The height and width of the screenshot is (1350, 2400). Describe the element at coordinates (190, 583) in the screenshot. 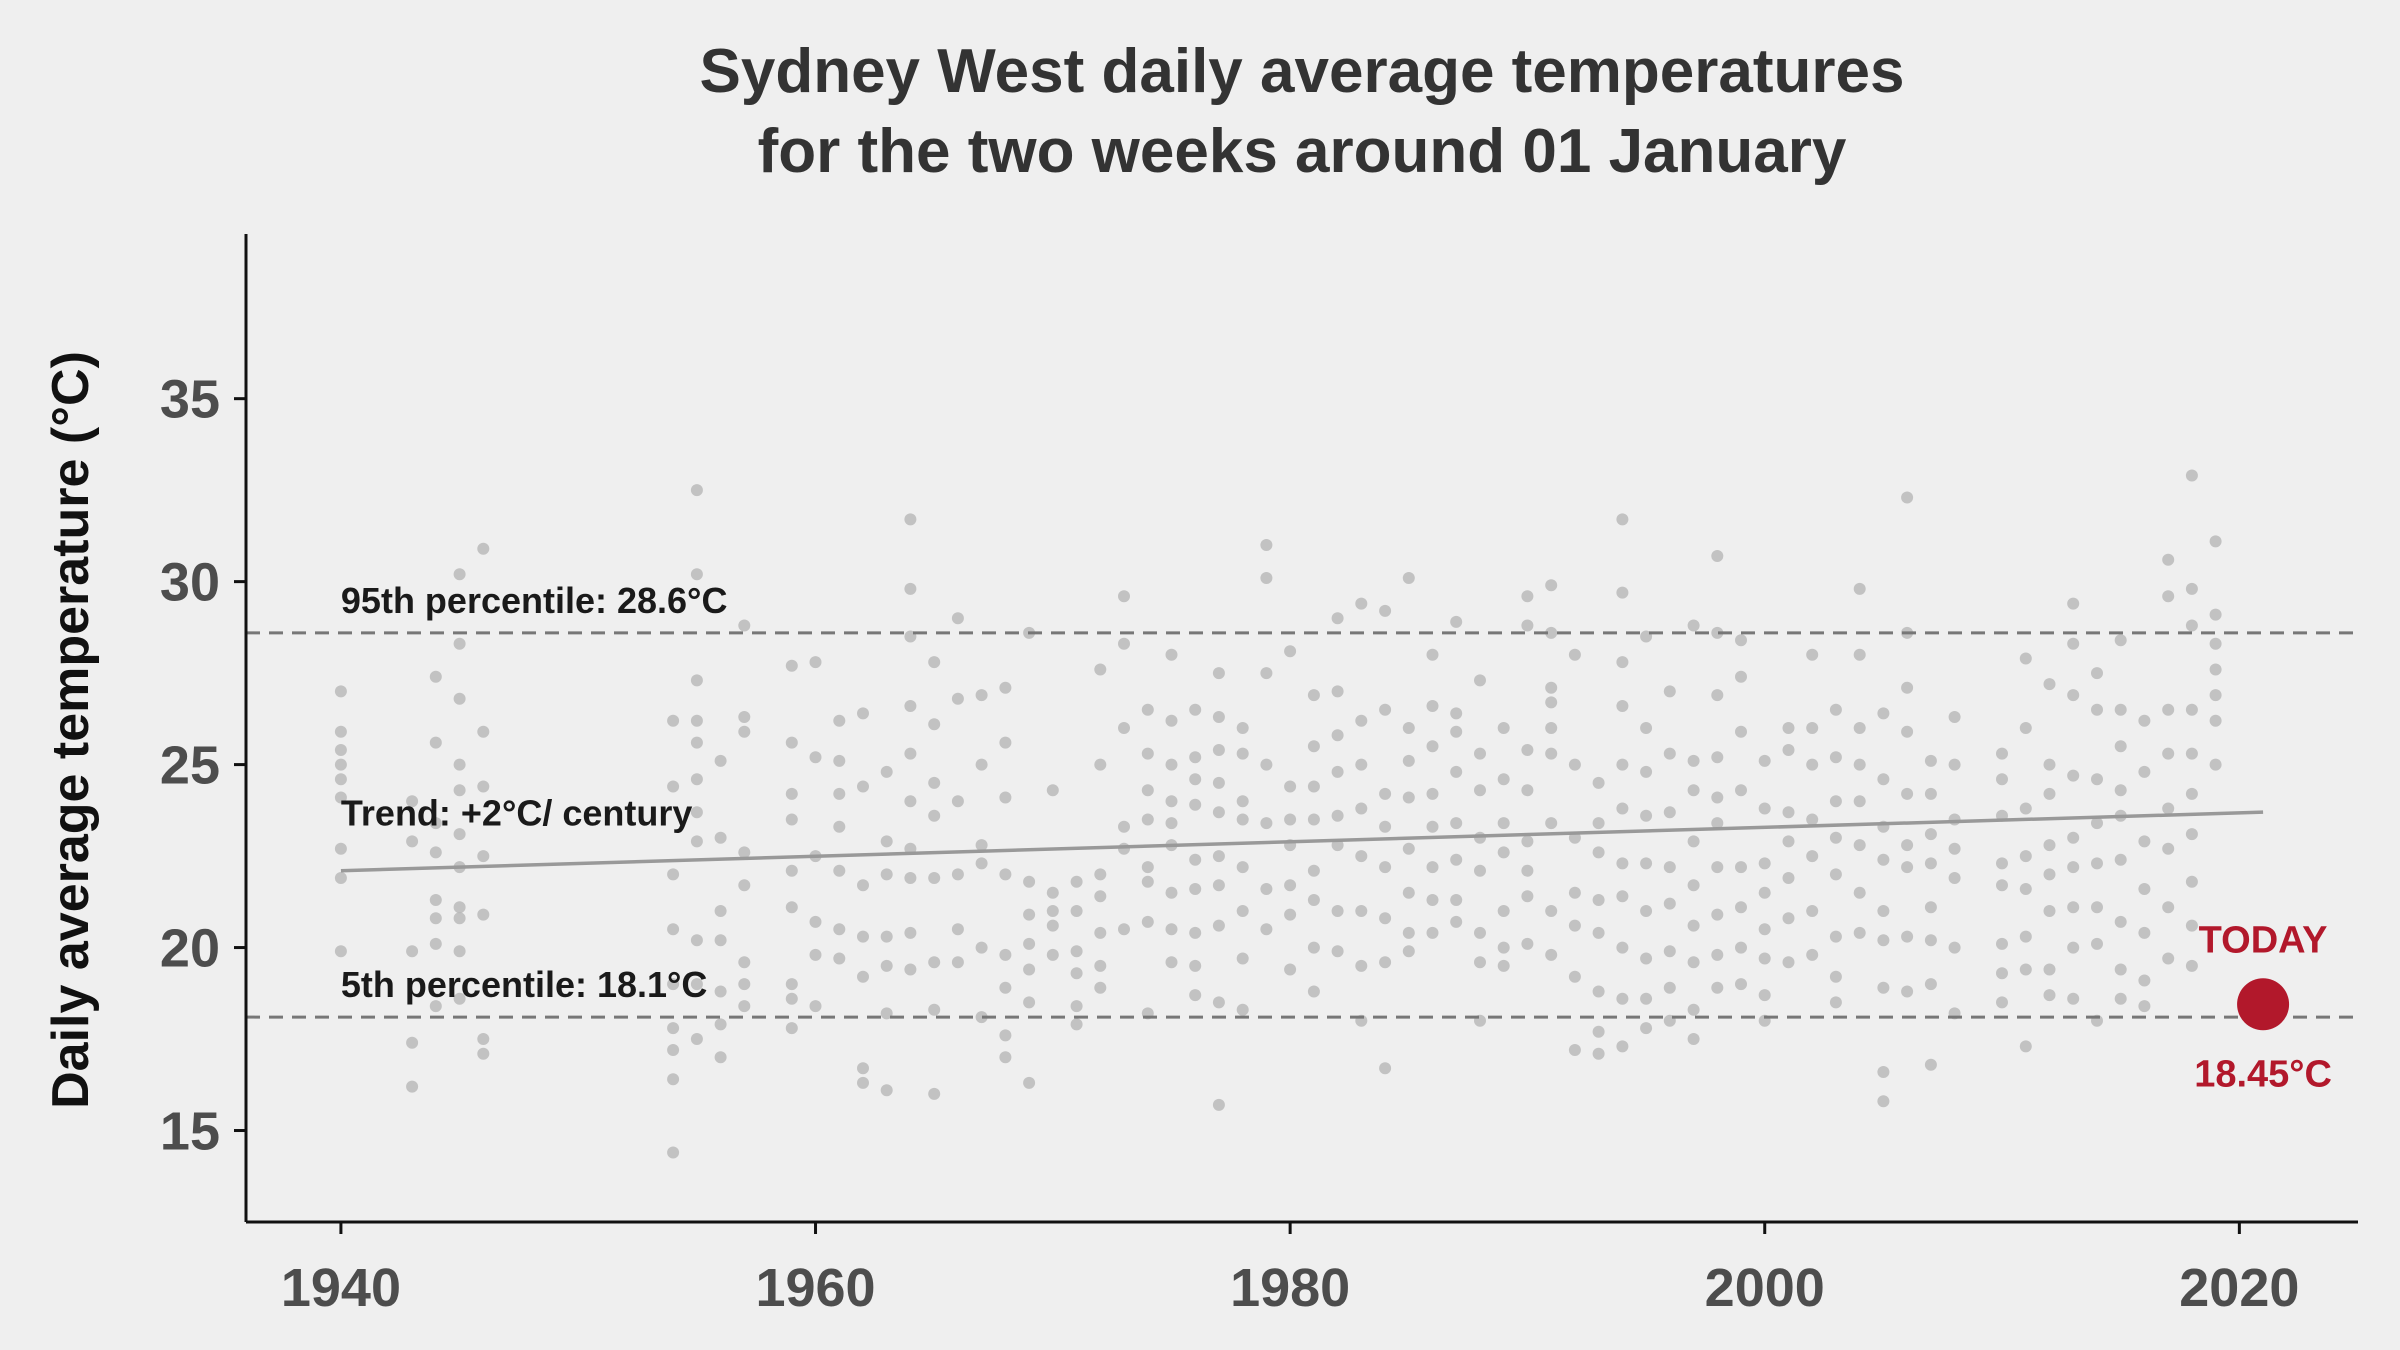

I see `y-tick-label: 30` at that location.